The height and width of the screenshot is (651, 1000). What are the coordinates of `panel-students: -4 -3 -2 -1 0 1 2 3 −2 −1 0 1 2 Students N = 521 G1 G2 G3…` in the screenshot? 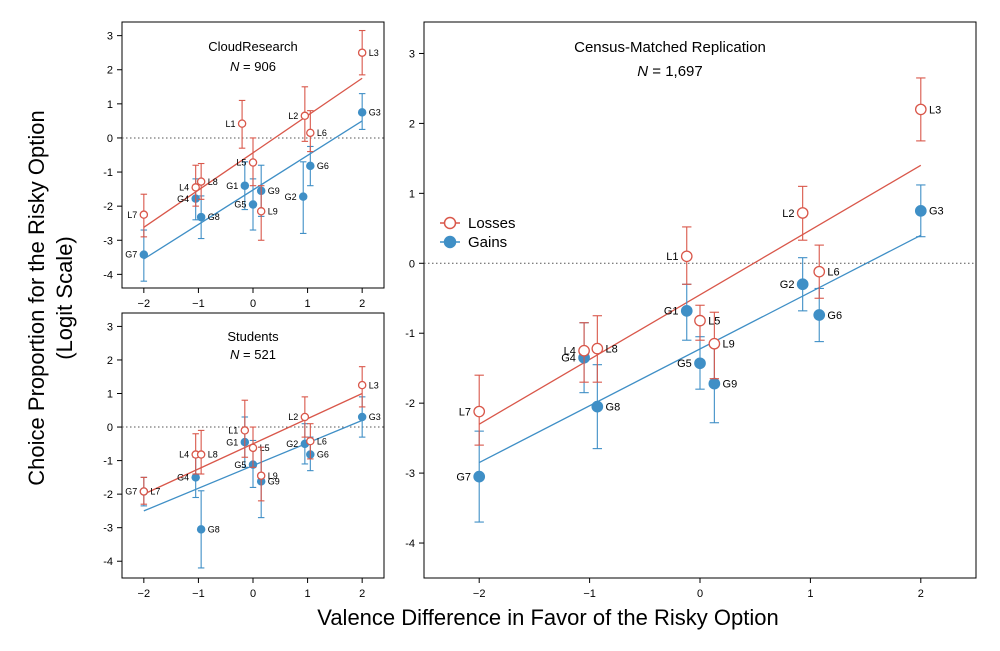 It's located at (244, 456).